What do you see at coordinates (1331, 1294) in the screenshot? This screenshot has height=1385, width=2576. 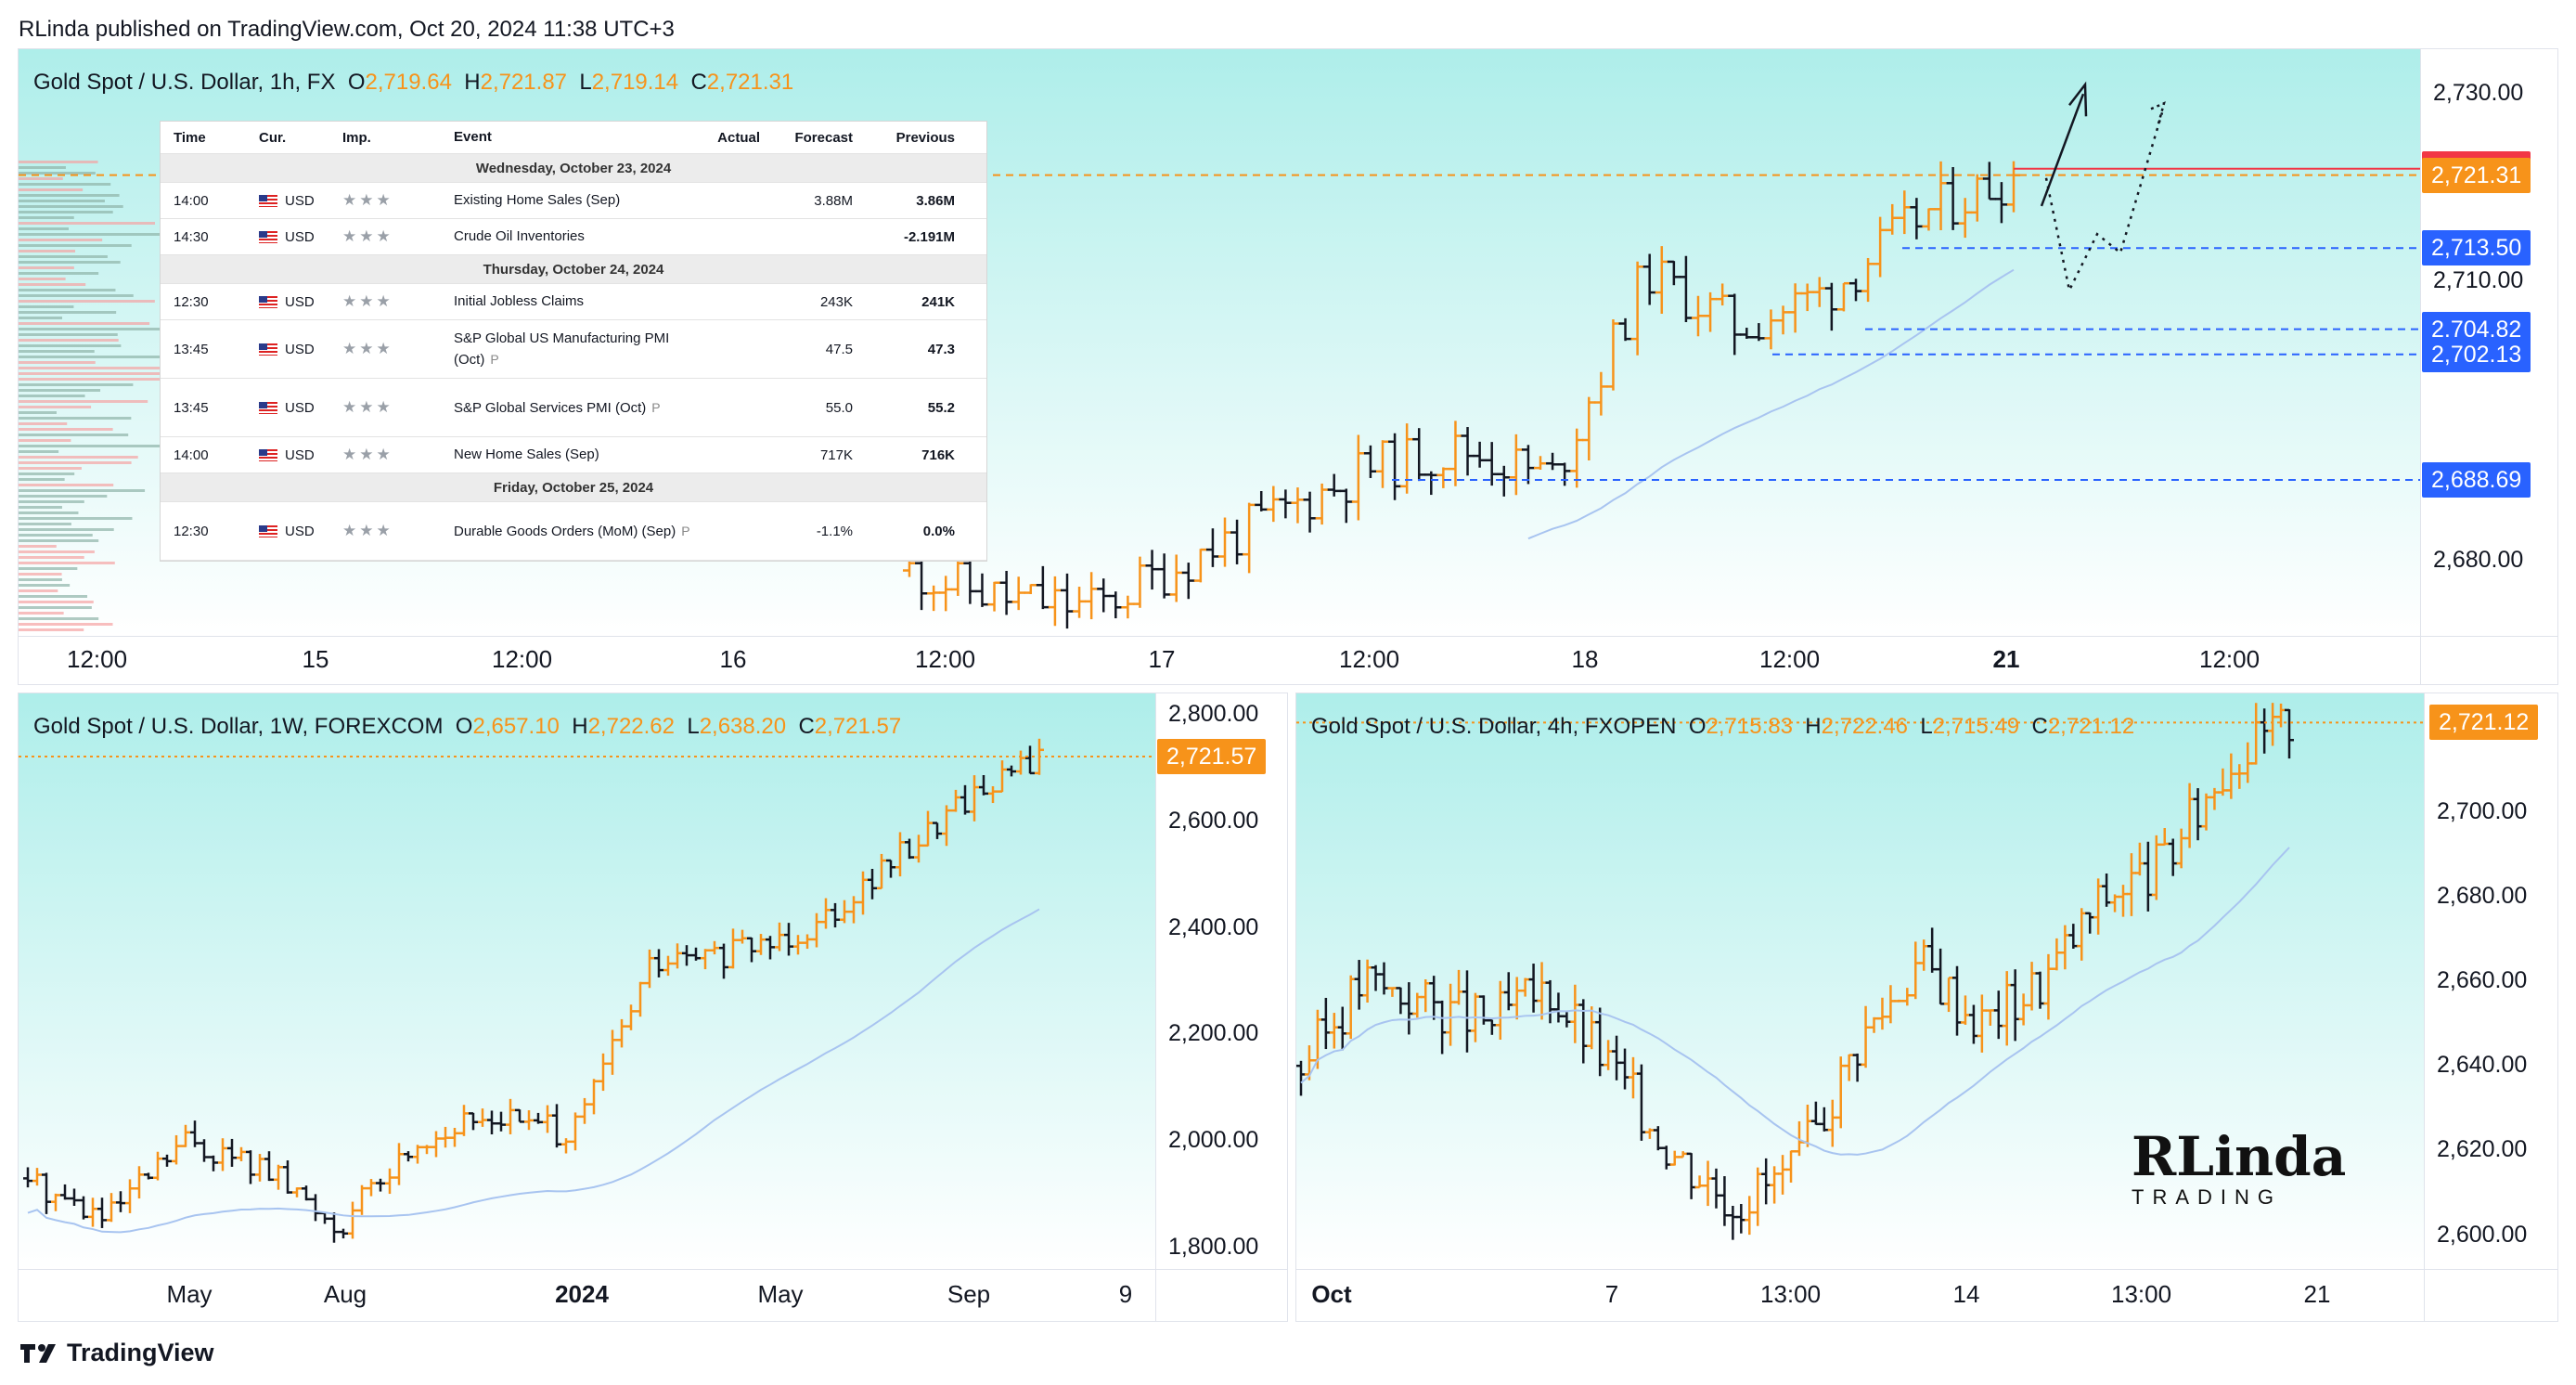 I see `x-tick-label: Oct` at bounding box center [1331, 1294].